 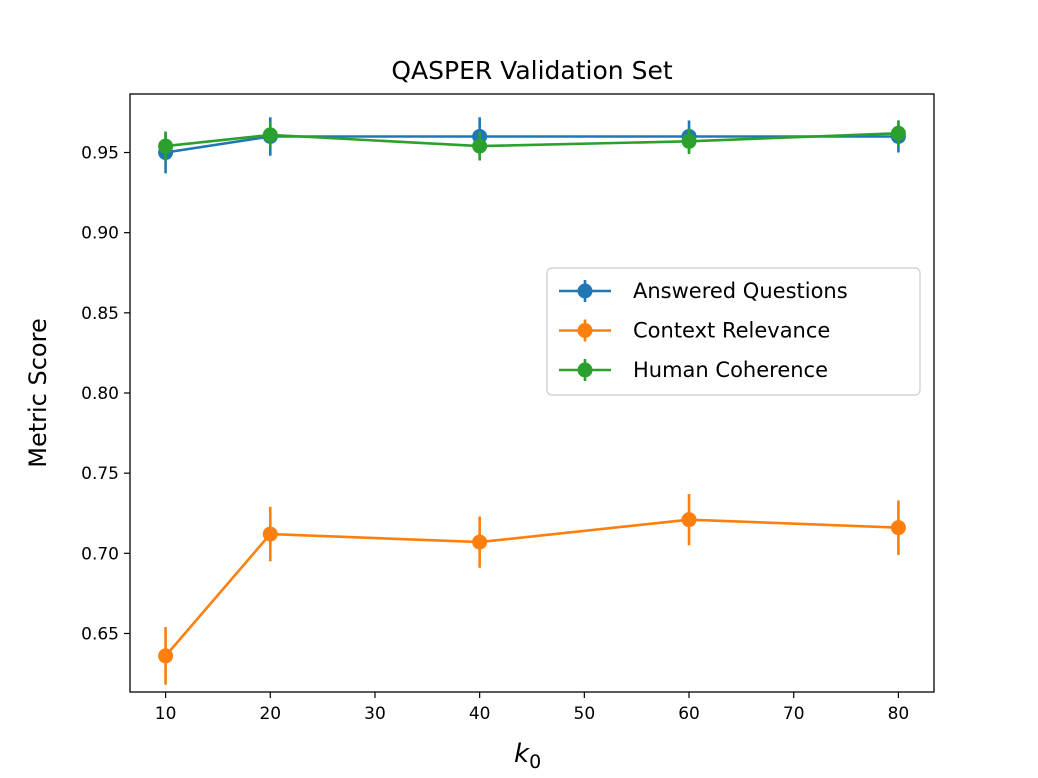 What do you see at coordinates (270, 714) in the screenshot?
I see `x-tick-label: 20` at bounding box center [270, 714].